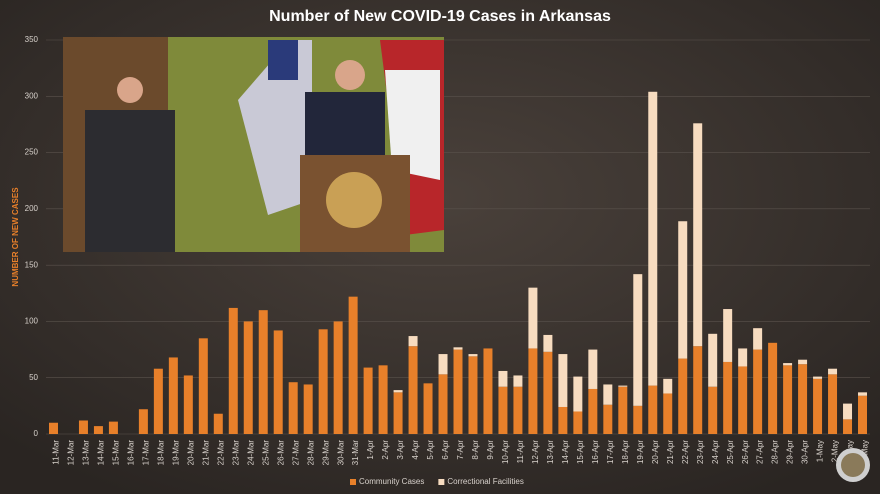  Describe the element at coordinates (325, 453) in the screenshot. I see `x-tick-label: 29-Mar` at that location.